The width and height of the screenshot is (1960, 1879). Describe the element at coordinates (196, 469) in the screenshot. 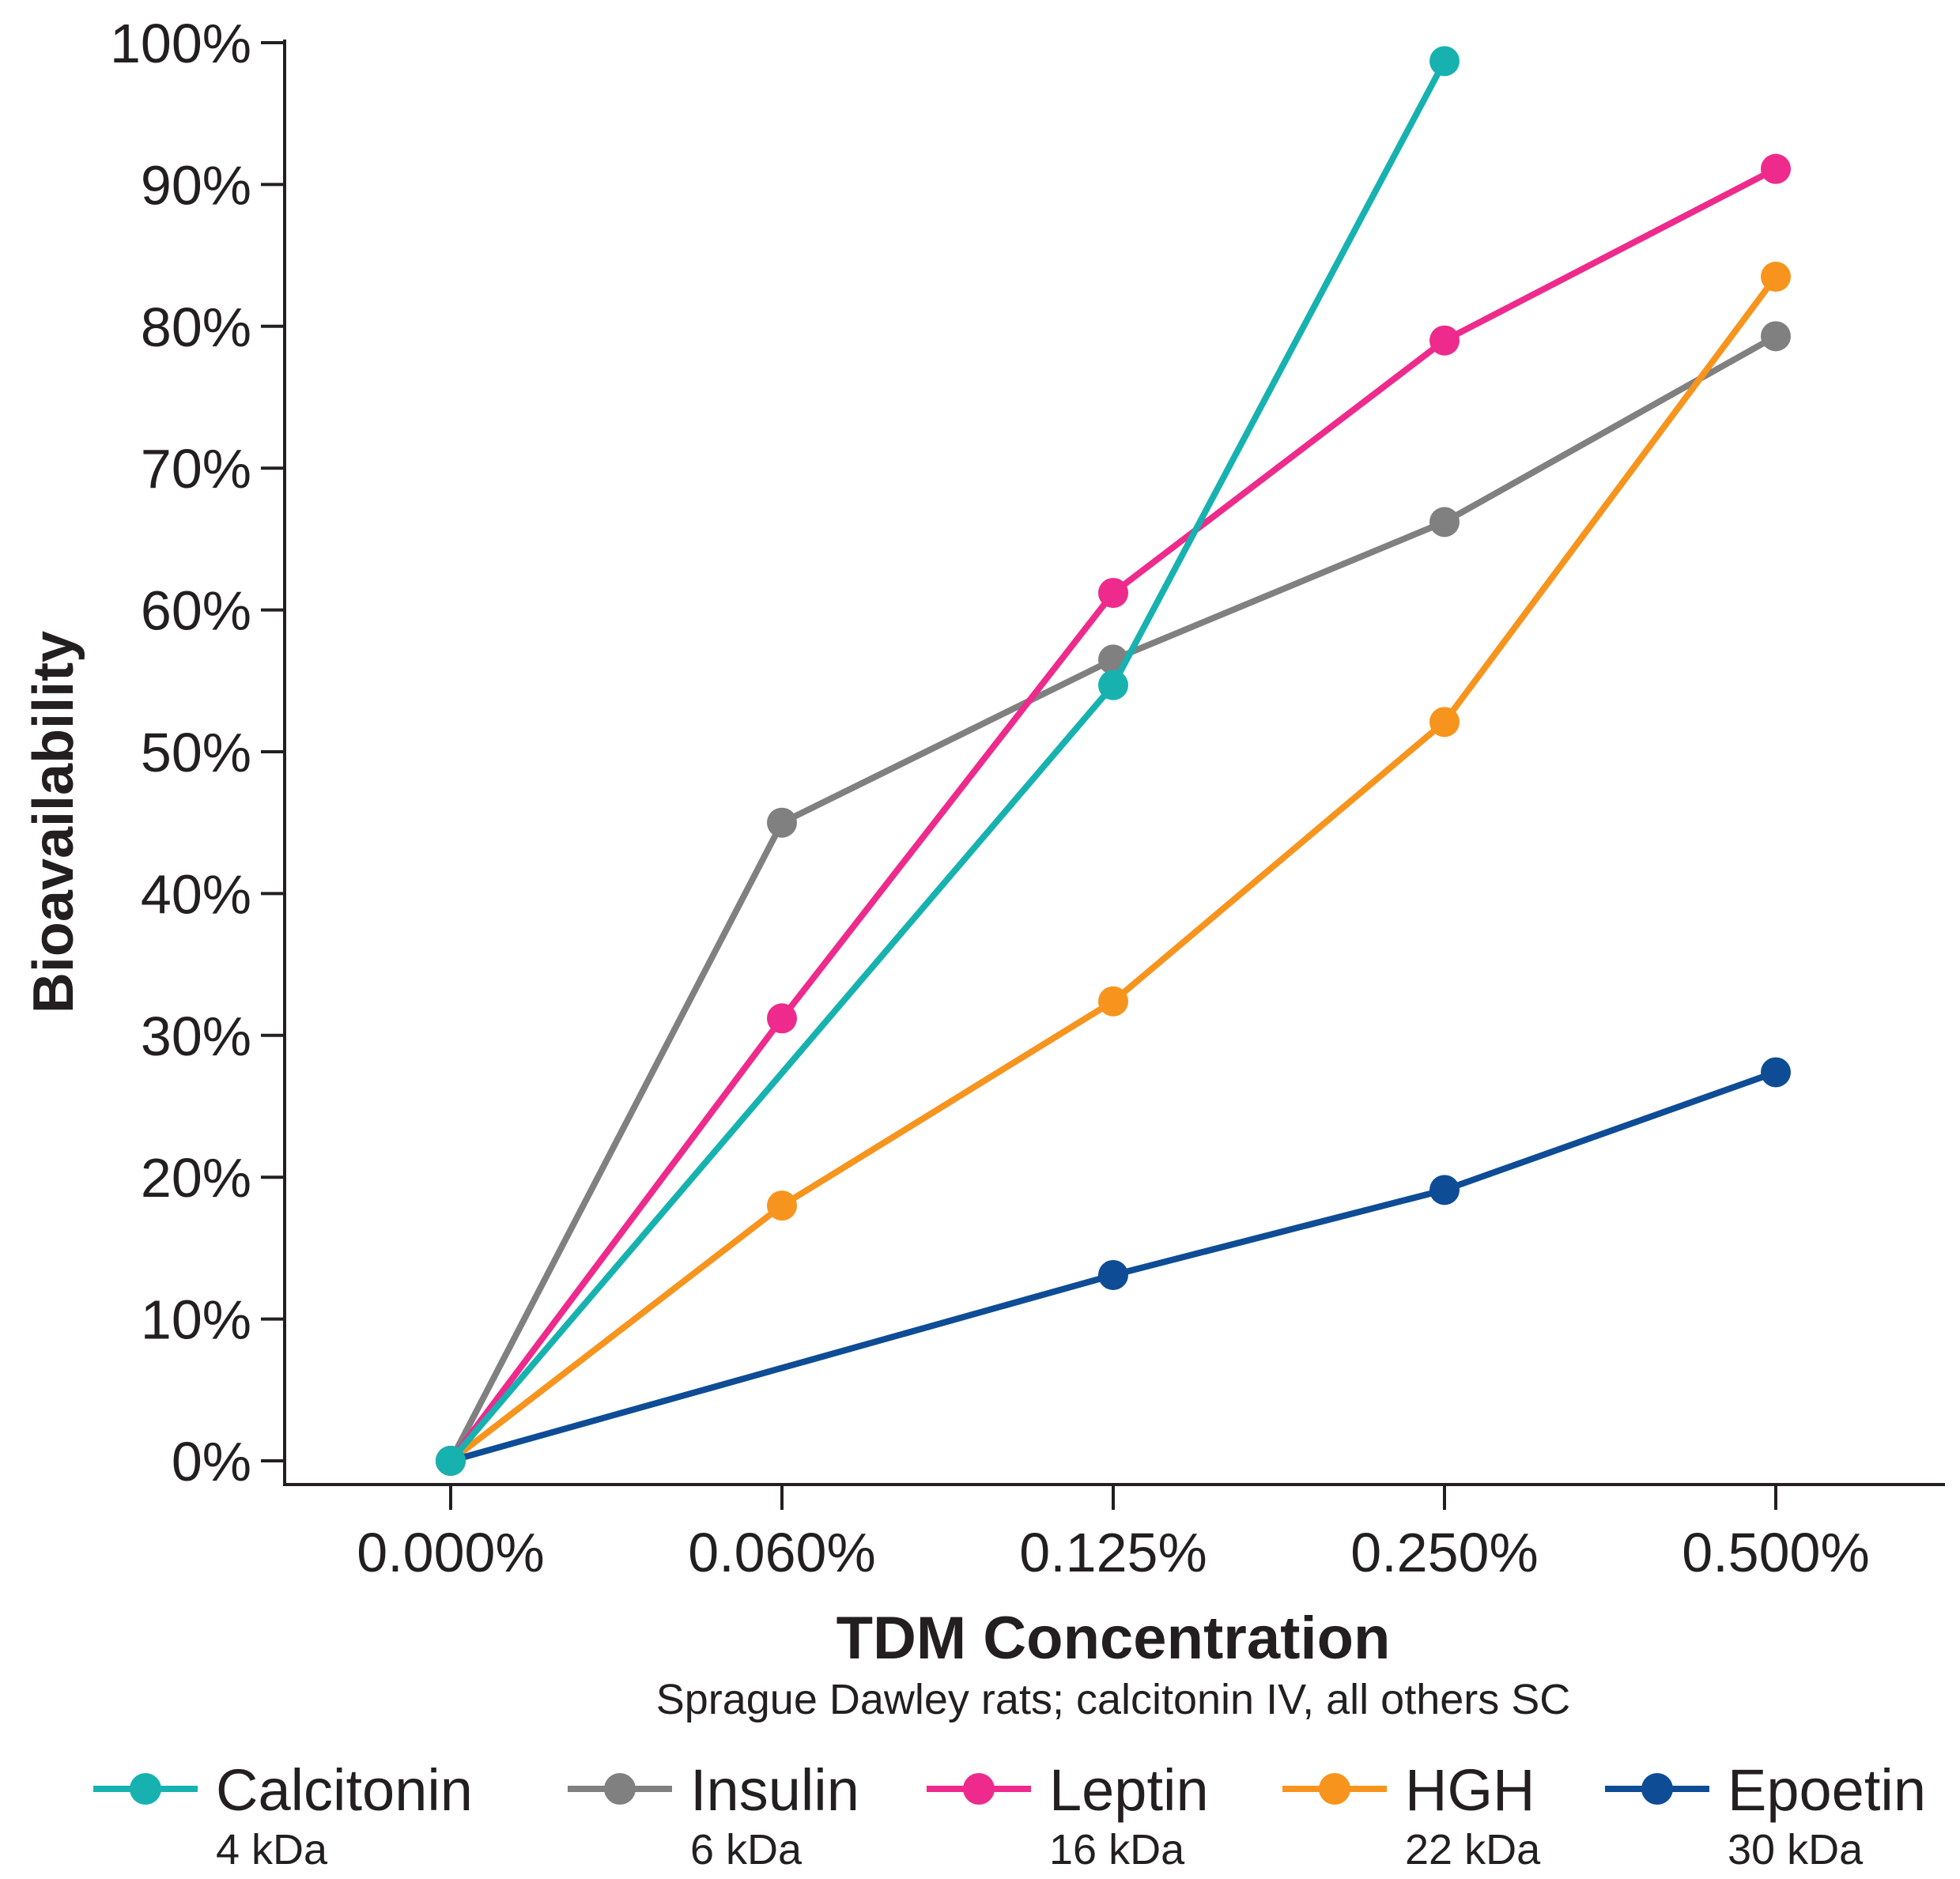

I see `y-tick-label: 70%` at that location.